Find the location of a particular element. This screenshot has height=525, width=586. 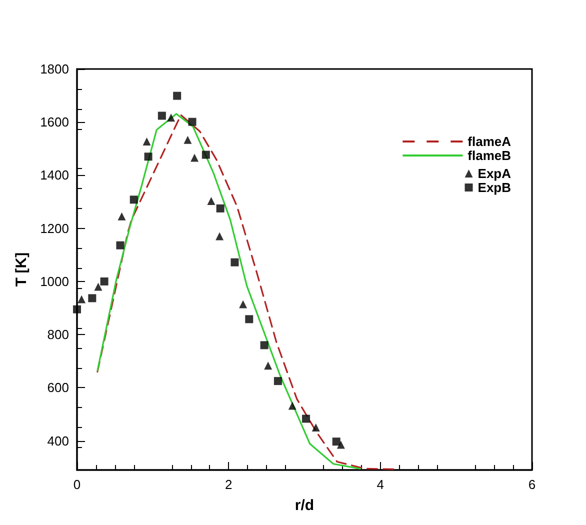

y-tick-label: 1200 is located at coordinates (54, 228).